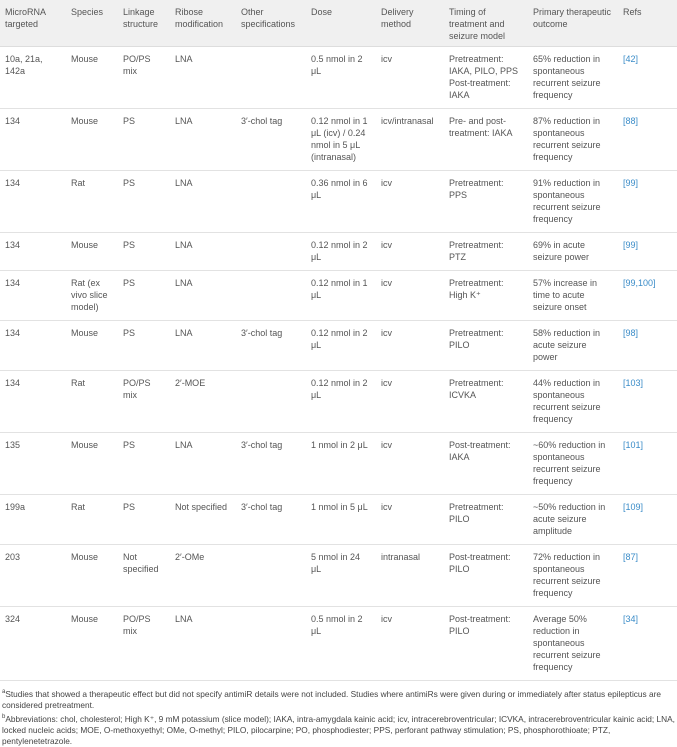 The width and height of the screenshot is (677, 747). I want to click on cell: Pretreatment: ICVKA, so click(486, 401).